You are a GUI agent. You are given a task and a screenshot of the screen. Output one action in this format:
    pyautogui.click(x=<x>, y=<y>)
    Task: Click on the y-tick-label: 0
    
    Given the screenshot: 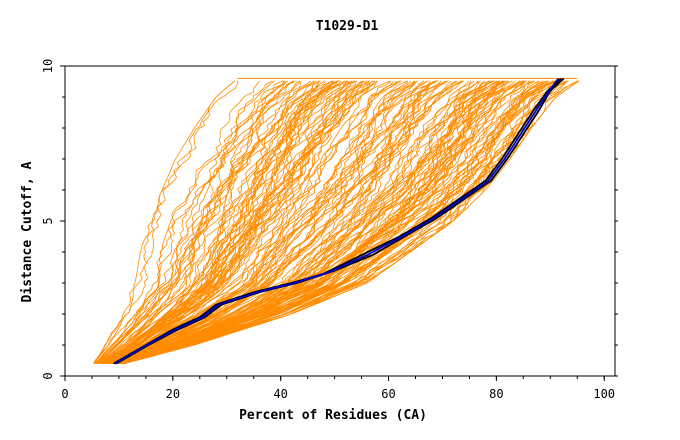 What is the action you would take?
    pyautogui.click(x=48, y=375)
    